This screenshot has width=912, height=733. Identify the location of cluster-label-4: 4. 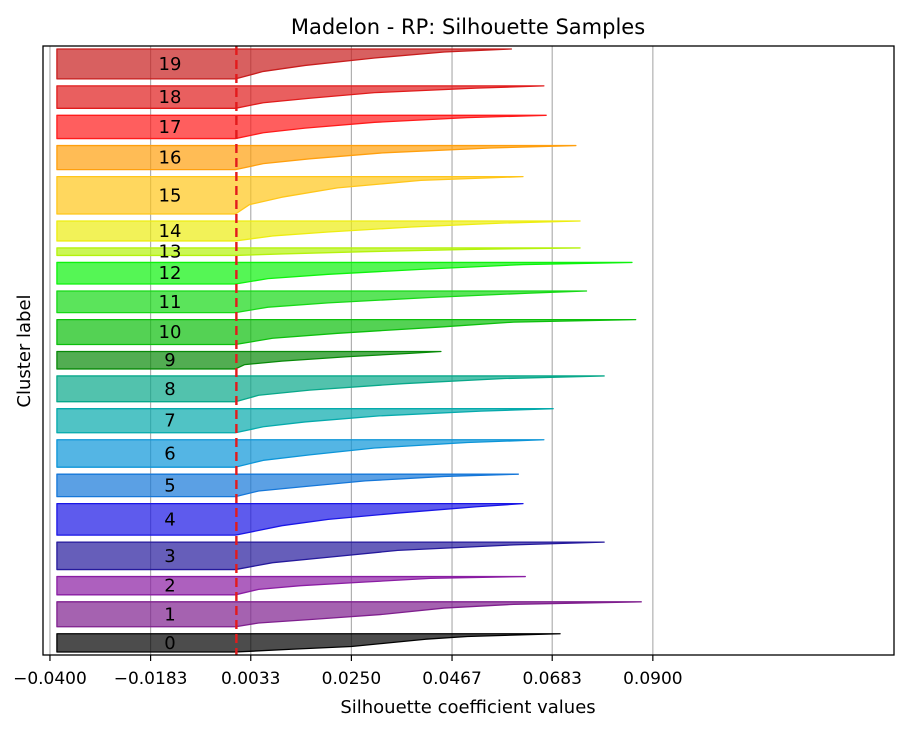
(169, 519).